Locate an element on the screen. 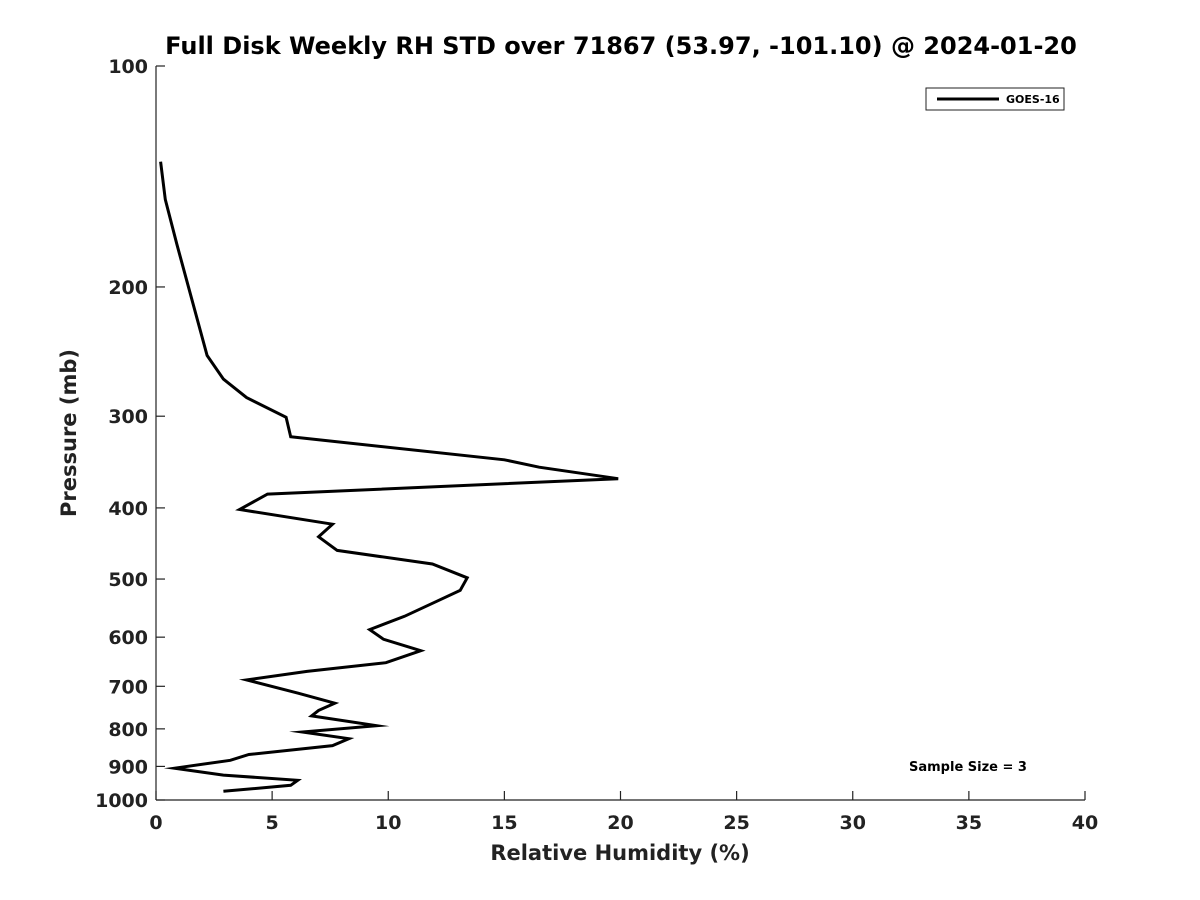 The height and width of the screenshot is (900, 1200). y-tick-label: 200 is located at coordinates (128, 288).